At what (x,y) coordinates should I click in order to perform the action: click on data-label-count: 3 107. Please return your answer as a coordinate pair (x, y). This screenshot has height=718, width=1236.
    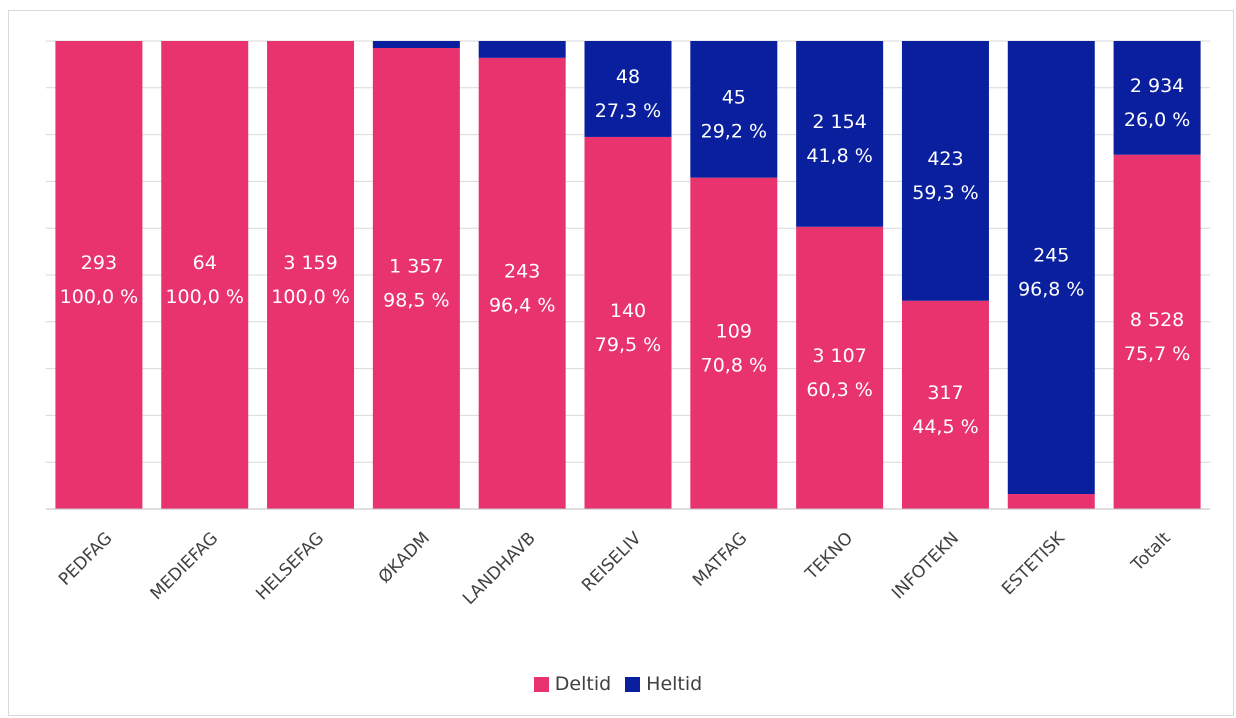
    Looking at the image, I should click on (839, 356).